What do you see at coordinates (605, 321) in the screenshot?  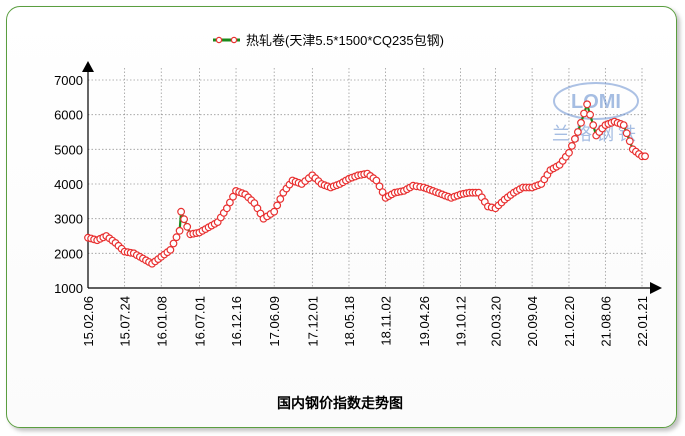 I see `x-tick-label: 21.08.06` at bounding box center [605, 321].